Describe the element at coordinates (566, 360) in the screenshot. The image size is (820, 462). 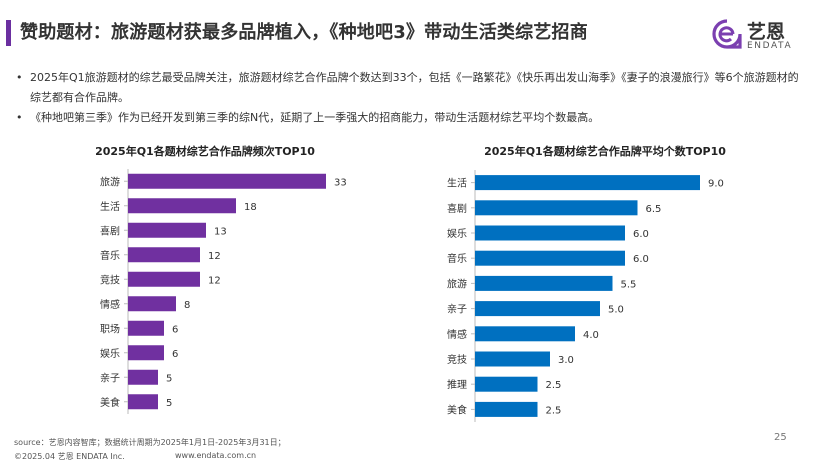
I see `value-label: 3.0` at that location.